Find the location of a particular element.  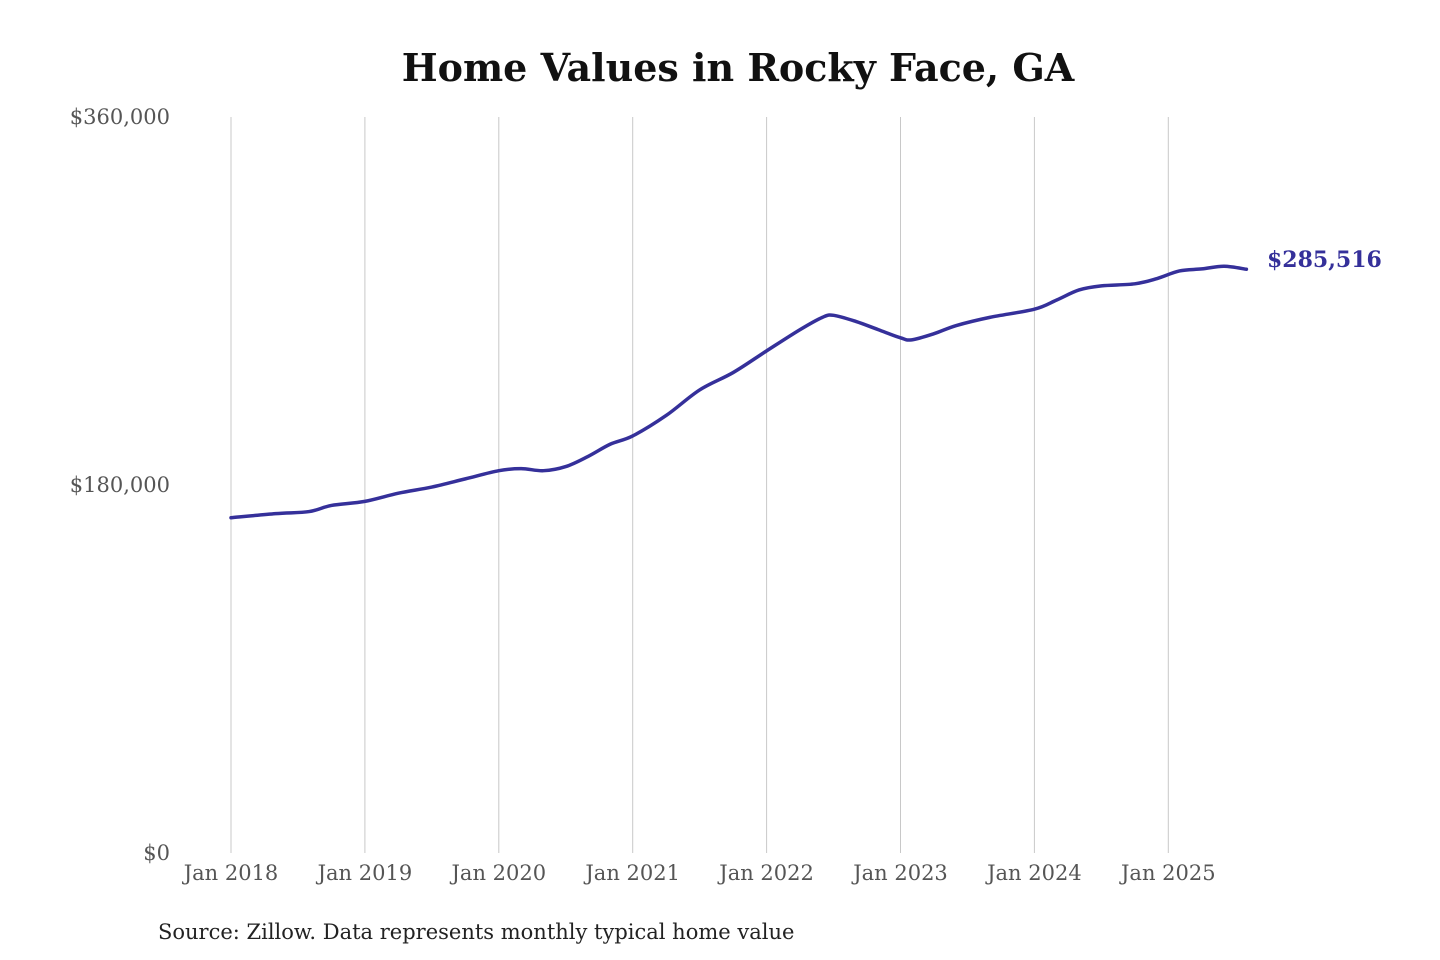

x-tick-label: Jan 2024 is located at coordinates (1033, 873).